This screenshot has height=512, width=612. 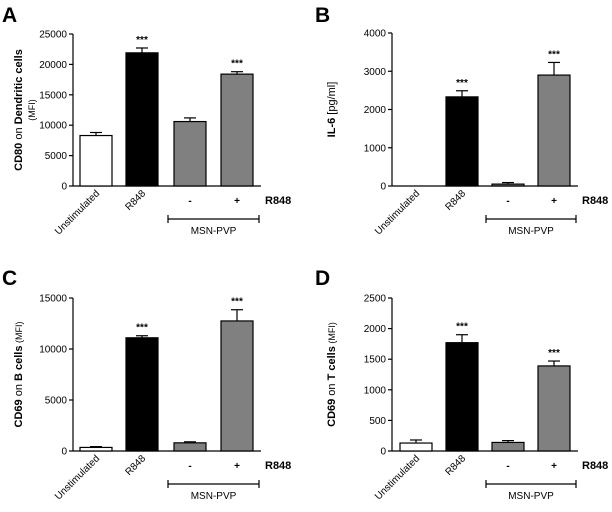 What do you see at coordinates (554, 201) in the screenshot?
I see `panel-b-xlabel-4: +` at bounding box center [554, 201].